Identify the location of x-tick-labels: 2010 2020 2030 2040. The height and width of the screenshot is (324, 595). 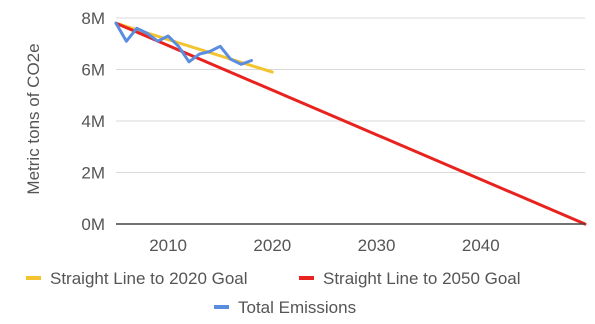
(324, 245).